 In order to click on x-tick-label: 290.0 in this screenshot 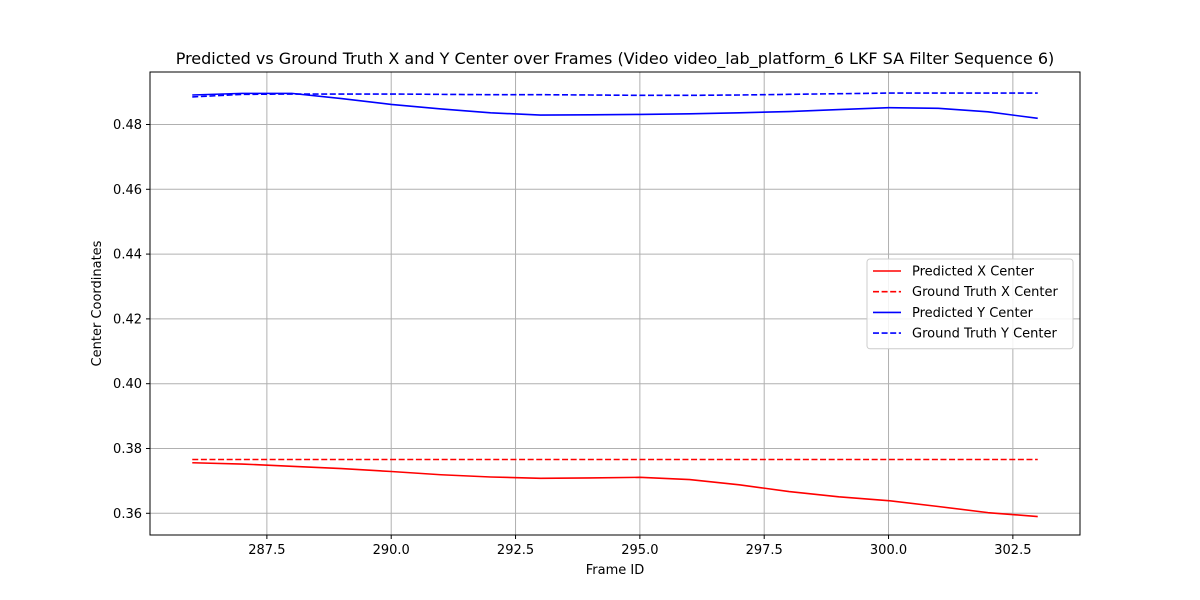, I will do `click(391, 550)`.